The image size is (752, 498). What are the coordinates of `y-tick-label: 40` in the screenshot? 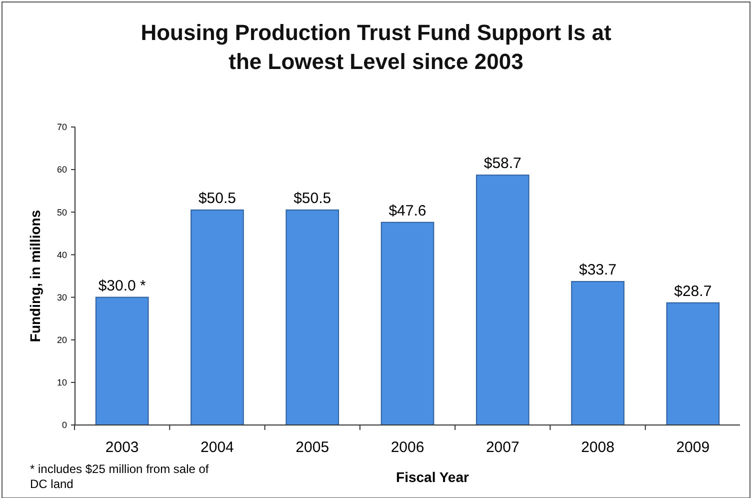 It's located at (61, 255).